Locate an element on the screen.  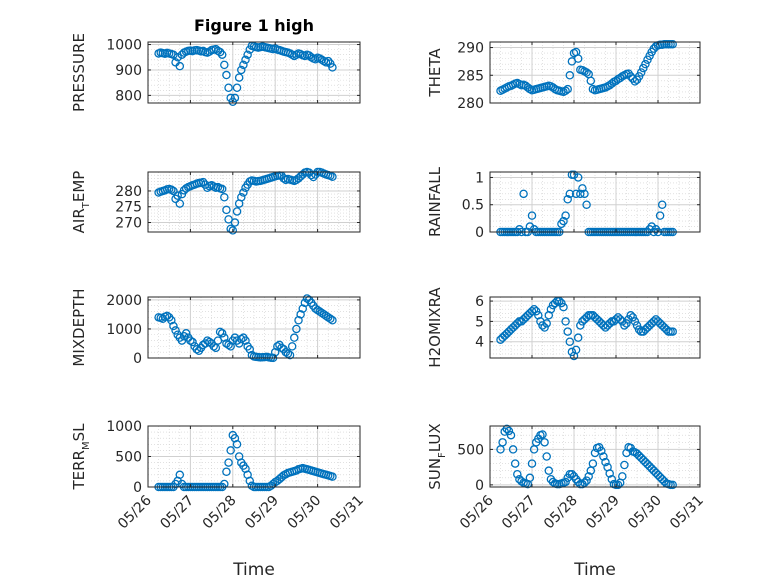
subplot-6: 4 5 6 H2OMIXRA is located at coordinates (563, 327).